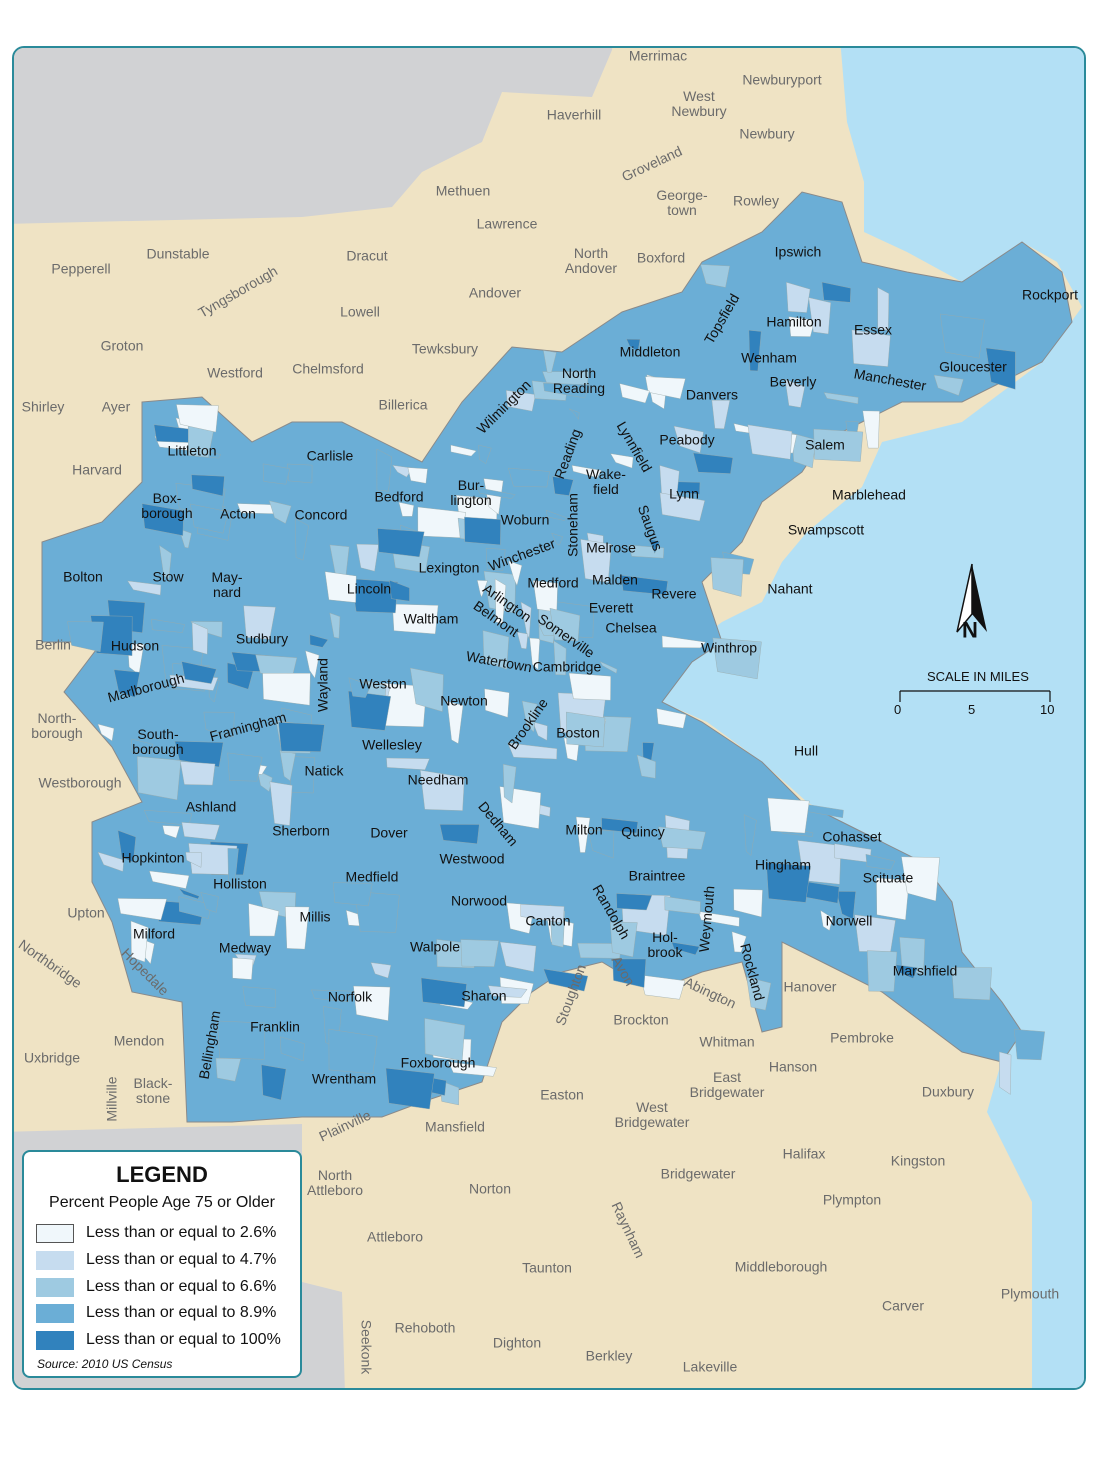 The height and width of the screenshot is (1460, 1101). Describe the element at coordinates (183, 1339) in the screenshot. I see `legend-label: Less than or equal to 100%` at that location.